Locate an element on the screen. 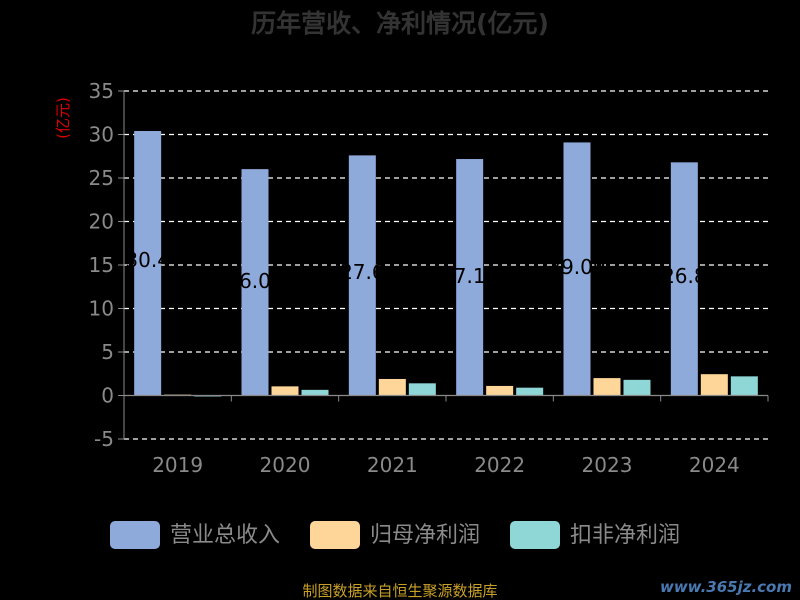  data-label: 26.8 is located at coordinates (684, 276).